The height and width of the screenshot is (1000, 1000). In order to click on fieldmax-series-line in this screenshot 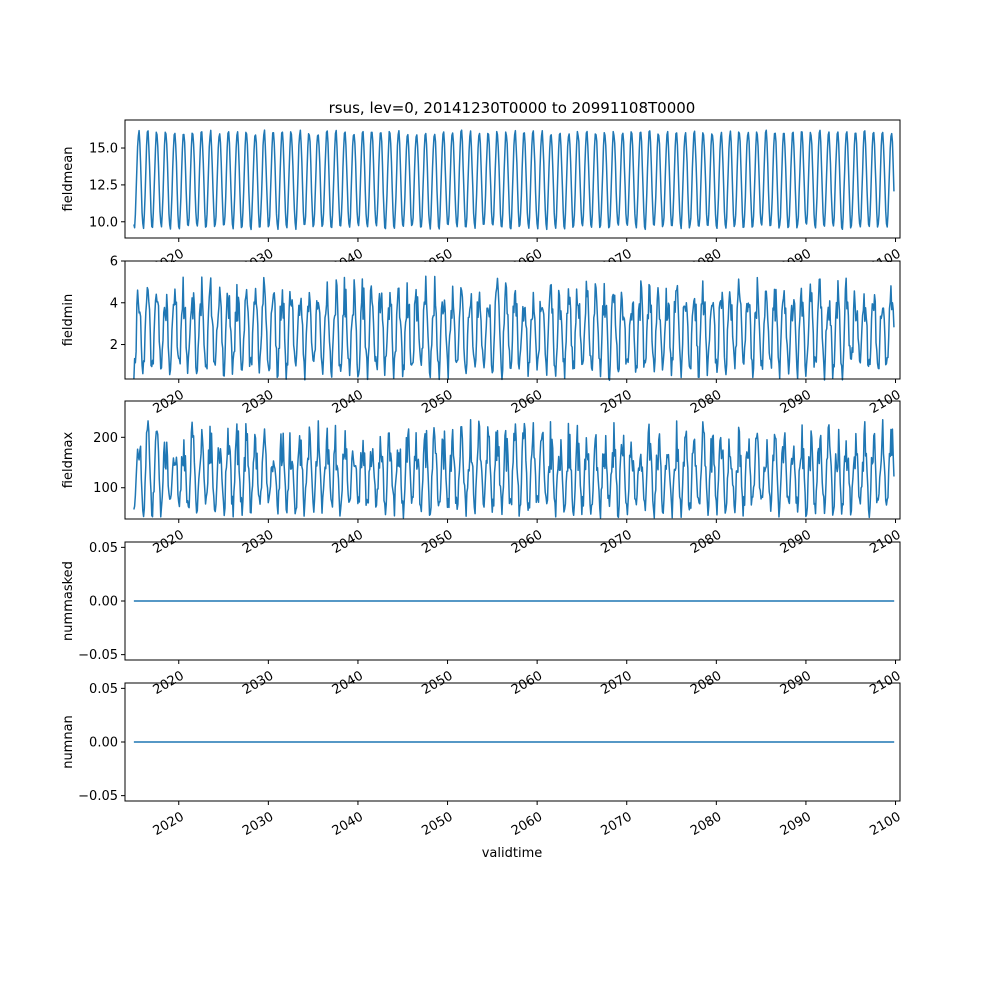, I will do `click(514, 468)`.